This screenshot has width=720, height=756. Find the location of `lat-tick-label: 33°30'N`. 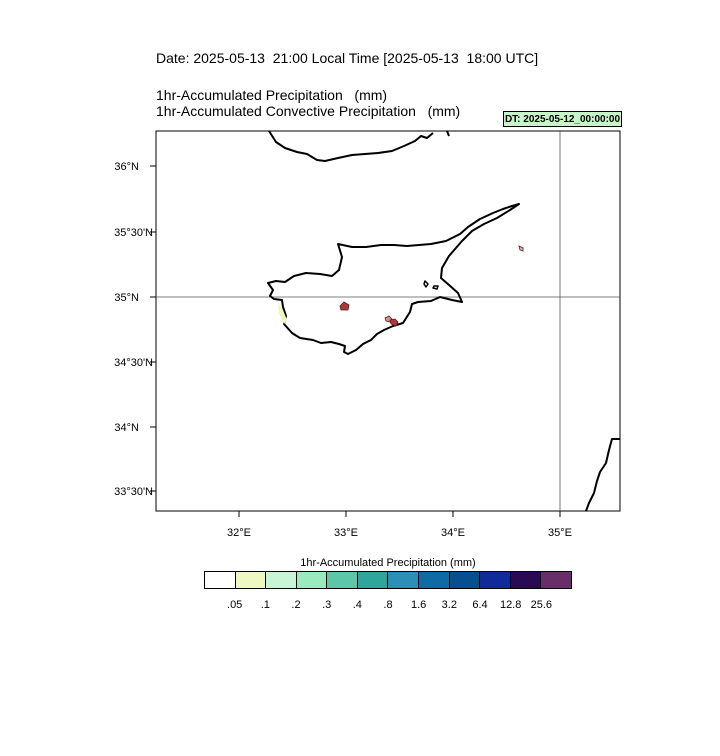

lat-tick-label: 33°30'N is located at coordinates (133, 492).